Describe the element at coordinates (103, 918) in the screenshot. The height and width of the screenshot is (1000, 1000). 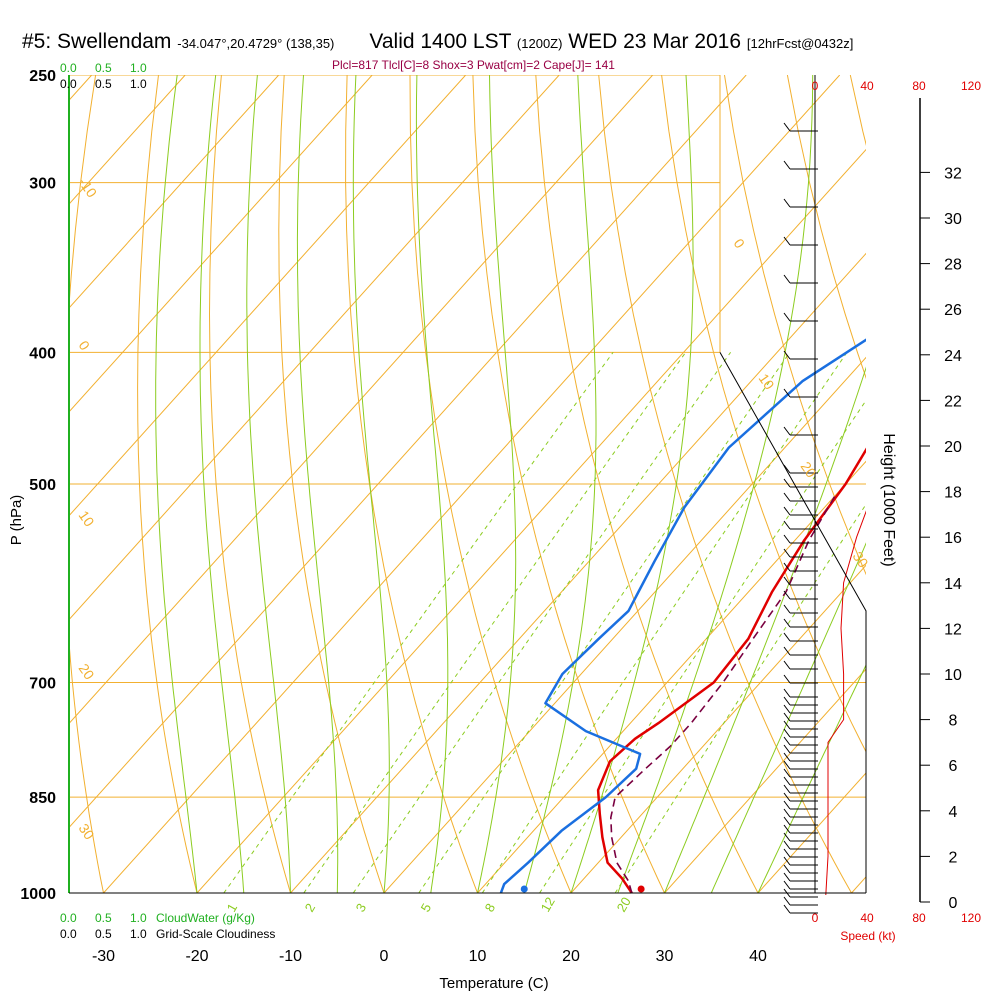
I see `cloudwater-tick-bottom: 0.5` at that location.